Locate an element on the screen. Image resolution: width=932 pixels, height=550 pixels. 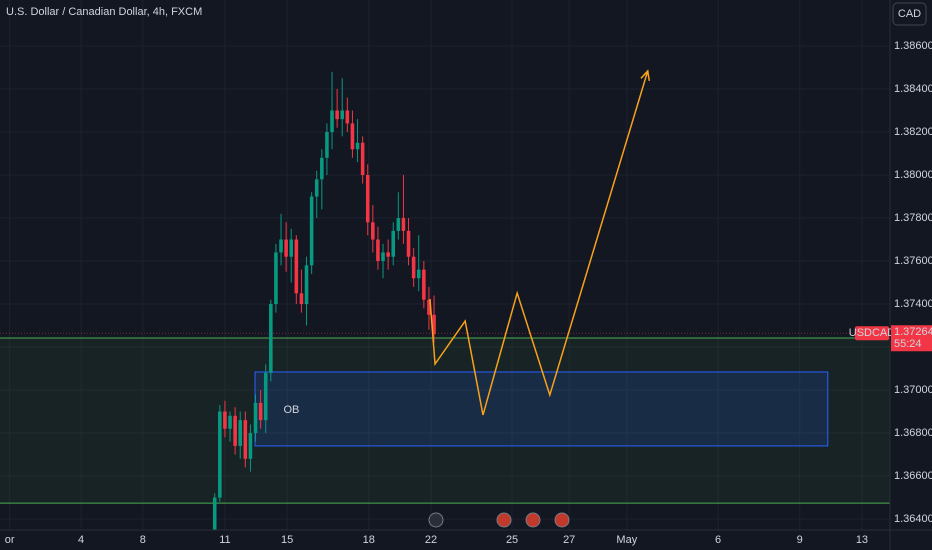
countdown-label: 55:24 is located at coordinates (908, 344).